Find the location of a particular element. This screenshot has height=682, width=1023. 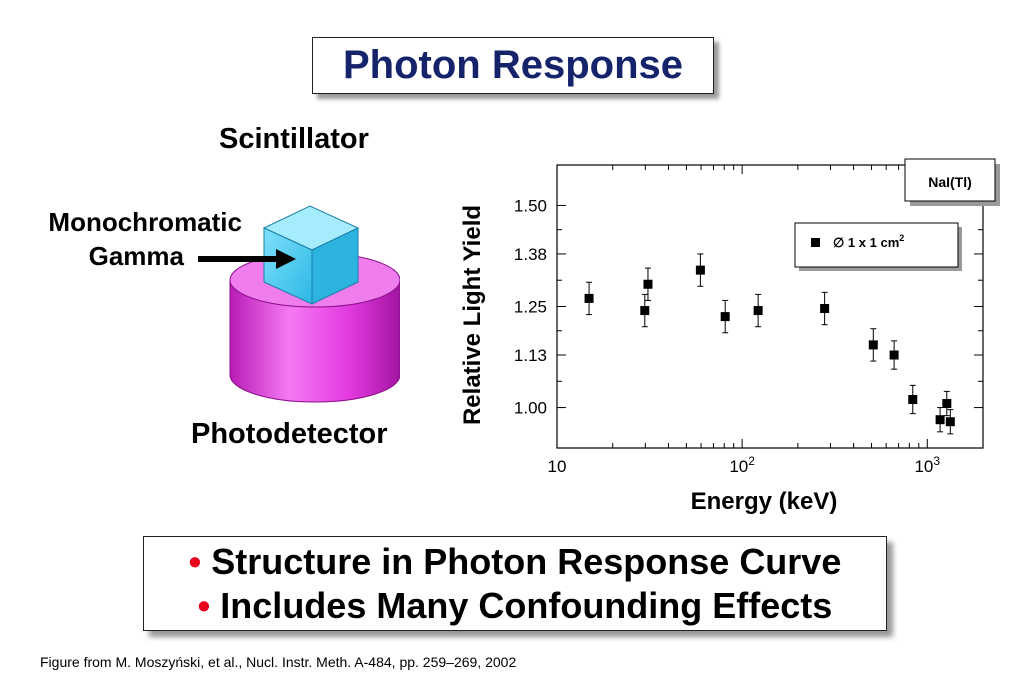

material-label: NaI(Tl) is located at coordinates (950, 182).